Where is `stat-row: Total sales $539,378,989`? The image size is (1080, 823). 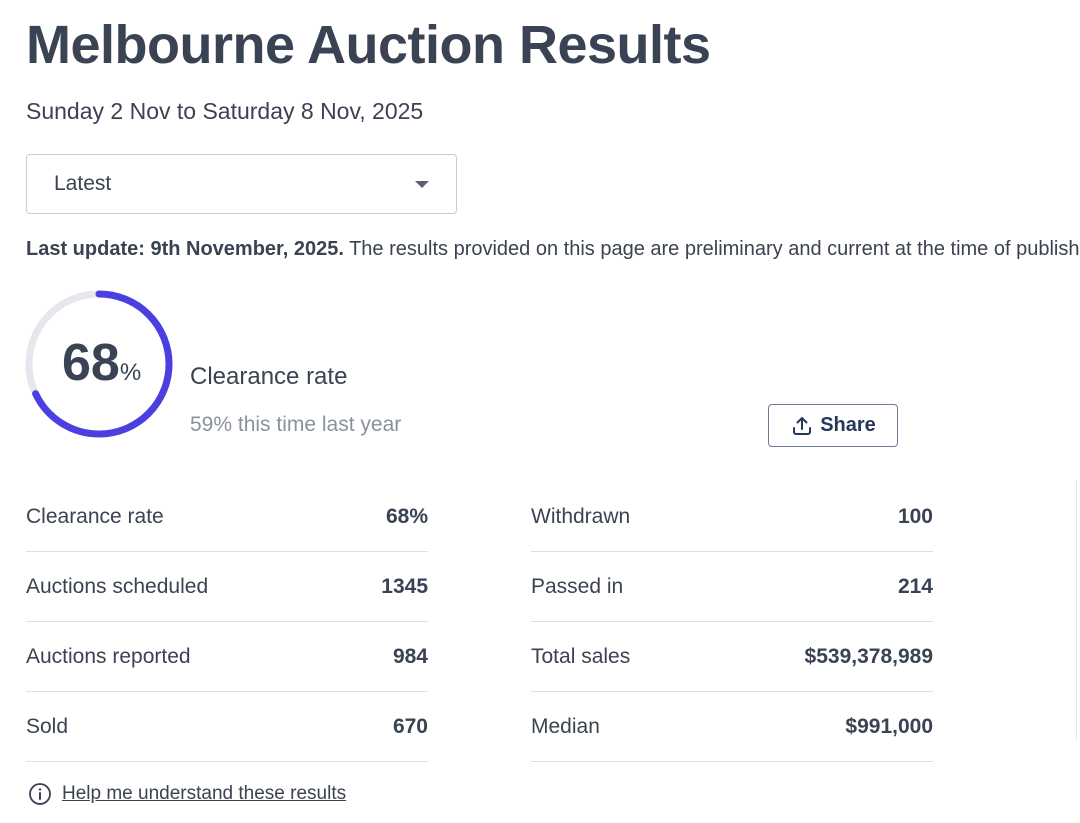 stat-row: Total sales $539,378,989 is located at coordinates (732, 657).